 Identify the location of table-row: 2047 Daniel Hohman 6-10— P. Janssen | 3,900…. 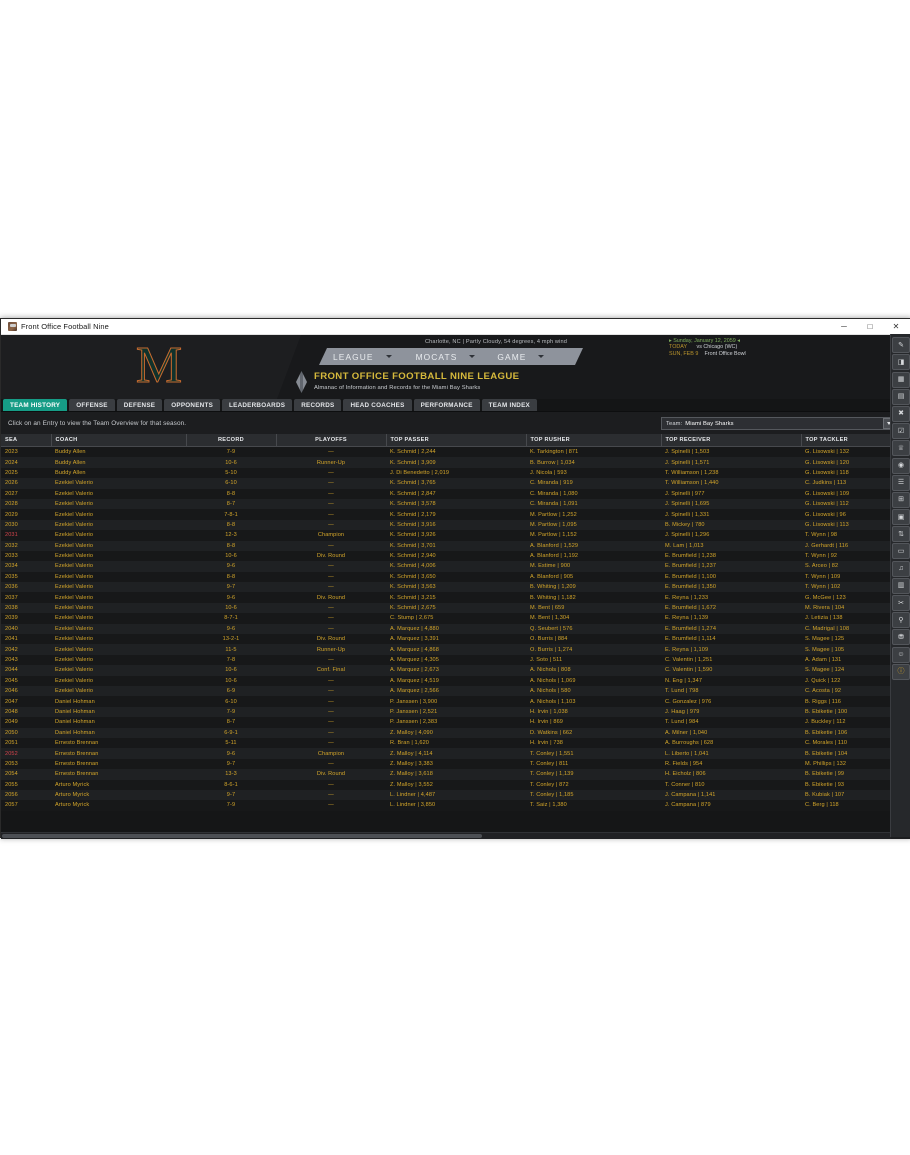
(446, 701).